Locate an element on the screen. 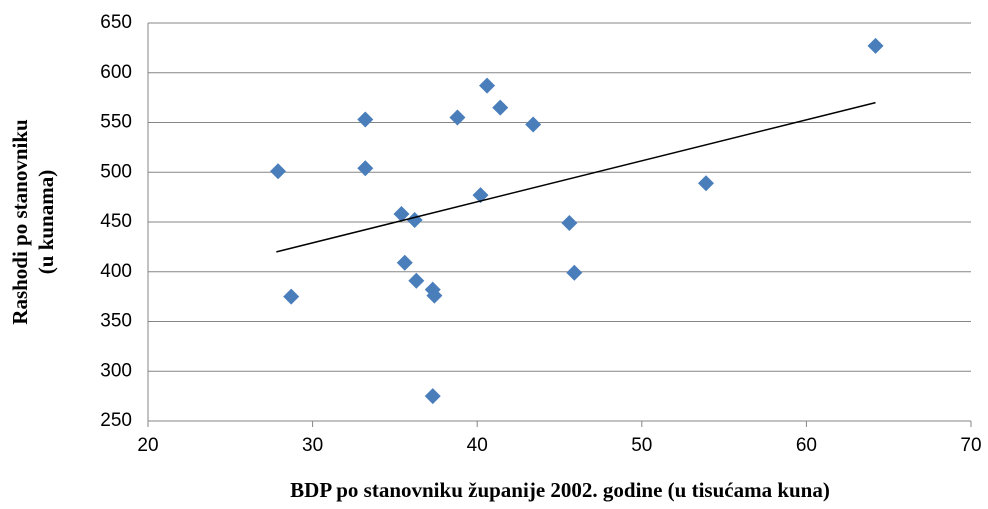  x-tick-label: 30 is located at coordinates (312, 445).